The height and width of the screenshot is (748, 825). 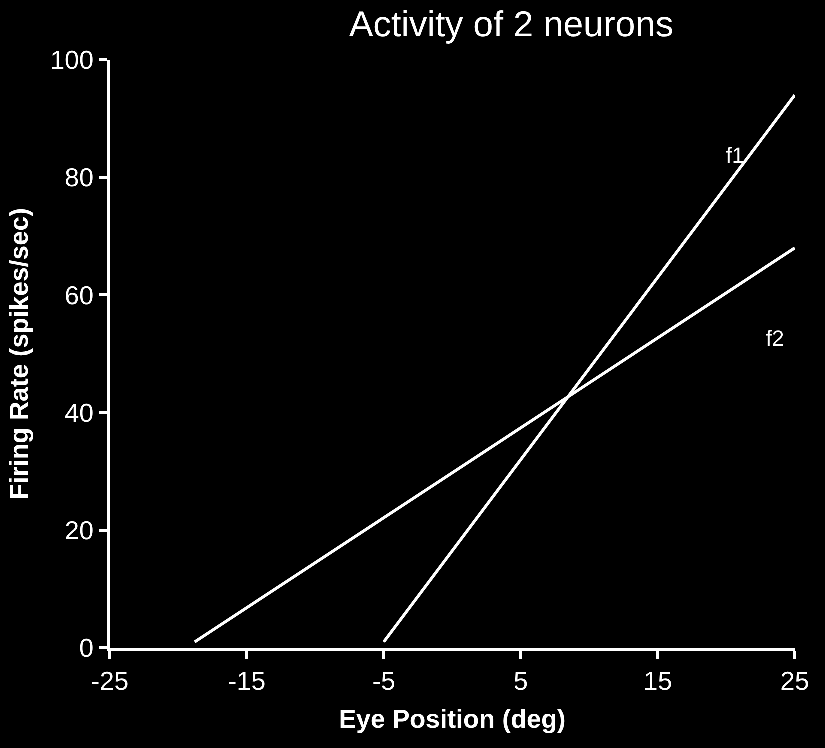 I want to click on text: f2, so click(x=775, y=338).